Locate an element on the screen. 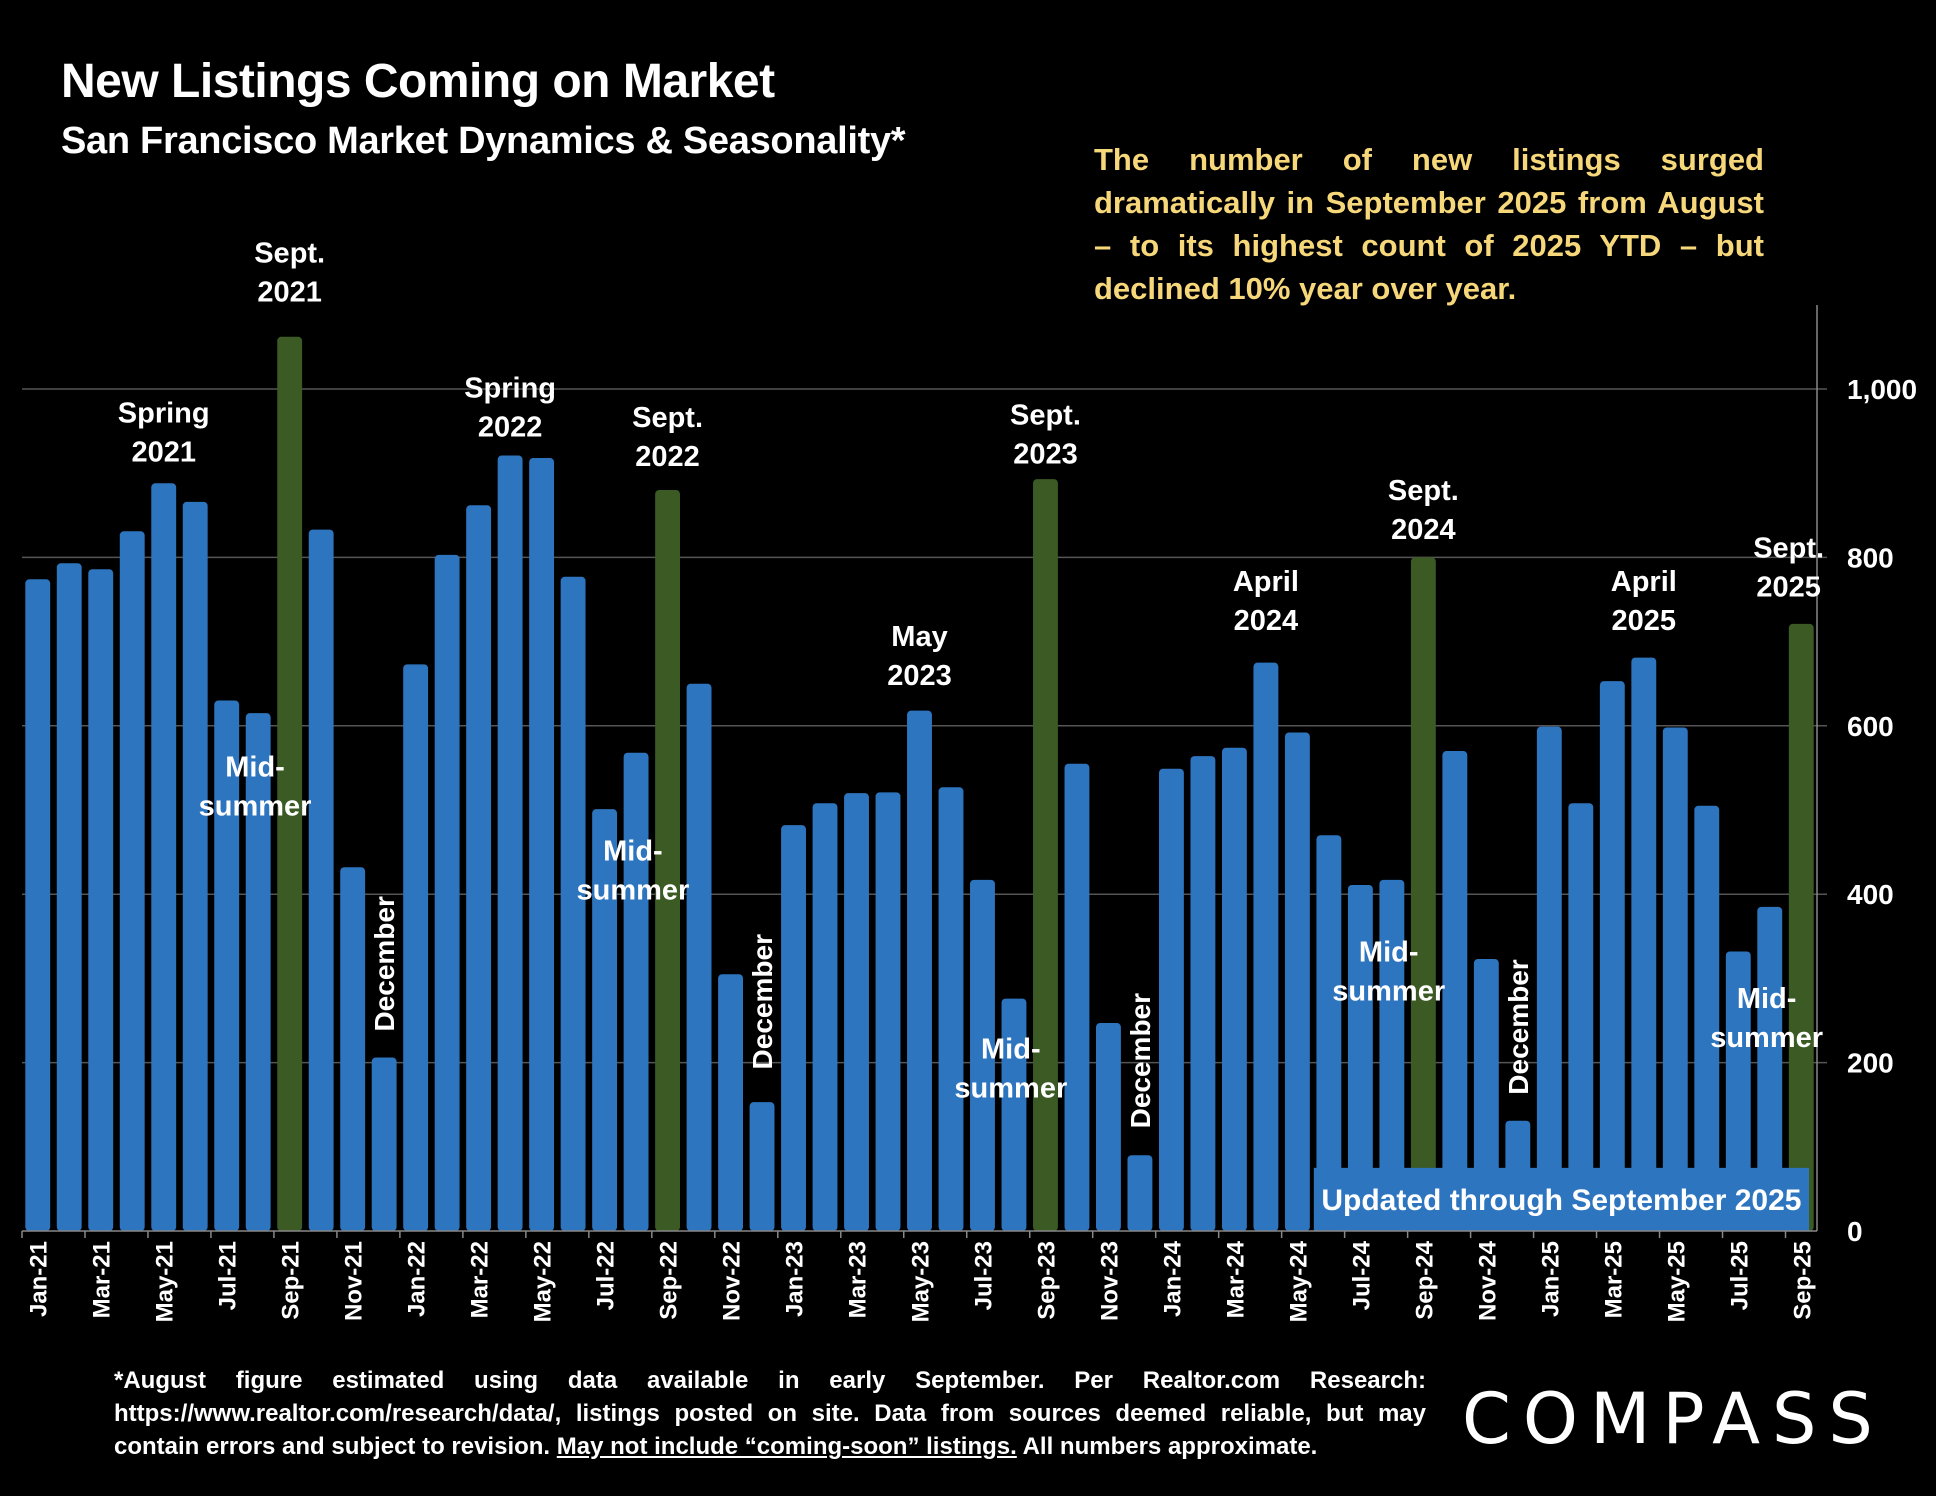 The width and height of the screenshot is (1936, 1496). y-tick-label: 0 is located at coordinates (1855, 1231).